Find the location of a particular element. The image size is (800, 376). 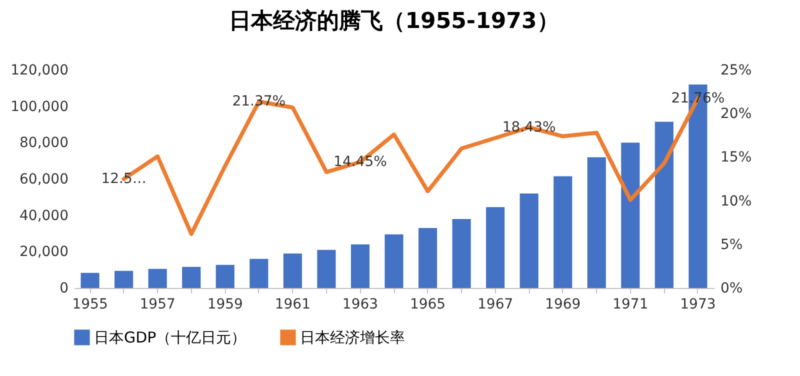

x-tick-label: 1965 is located at coordinates (428, 304).